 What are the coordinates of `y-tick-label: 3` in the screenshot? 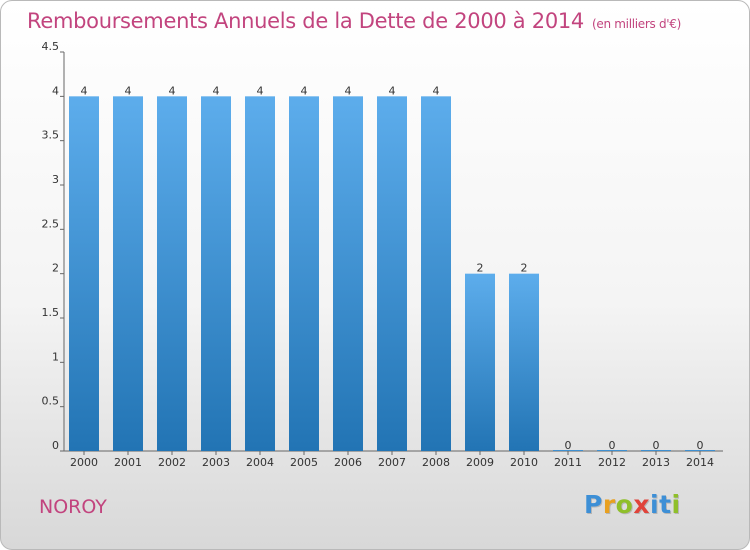 It's located at (55, 179).